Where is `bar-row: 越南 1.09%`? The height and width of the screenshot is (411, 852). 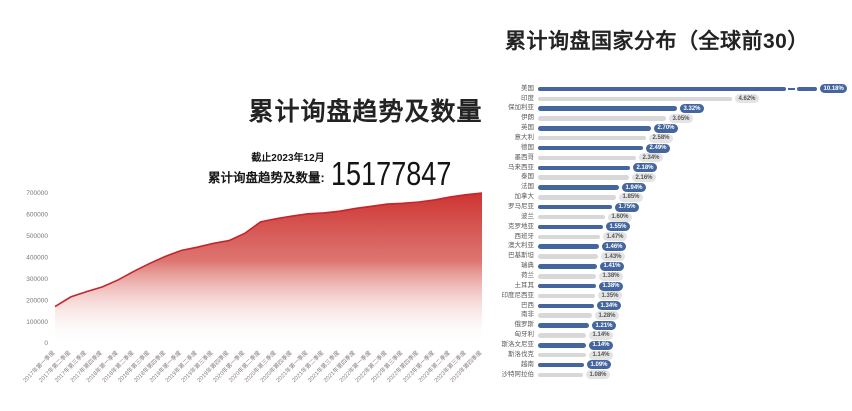
bar-row: 越南 1.09% is located at coordinates (676, 365).